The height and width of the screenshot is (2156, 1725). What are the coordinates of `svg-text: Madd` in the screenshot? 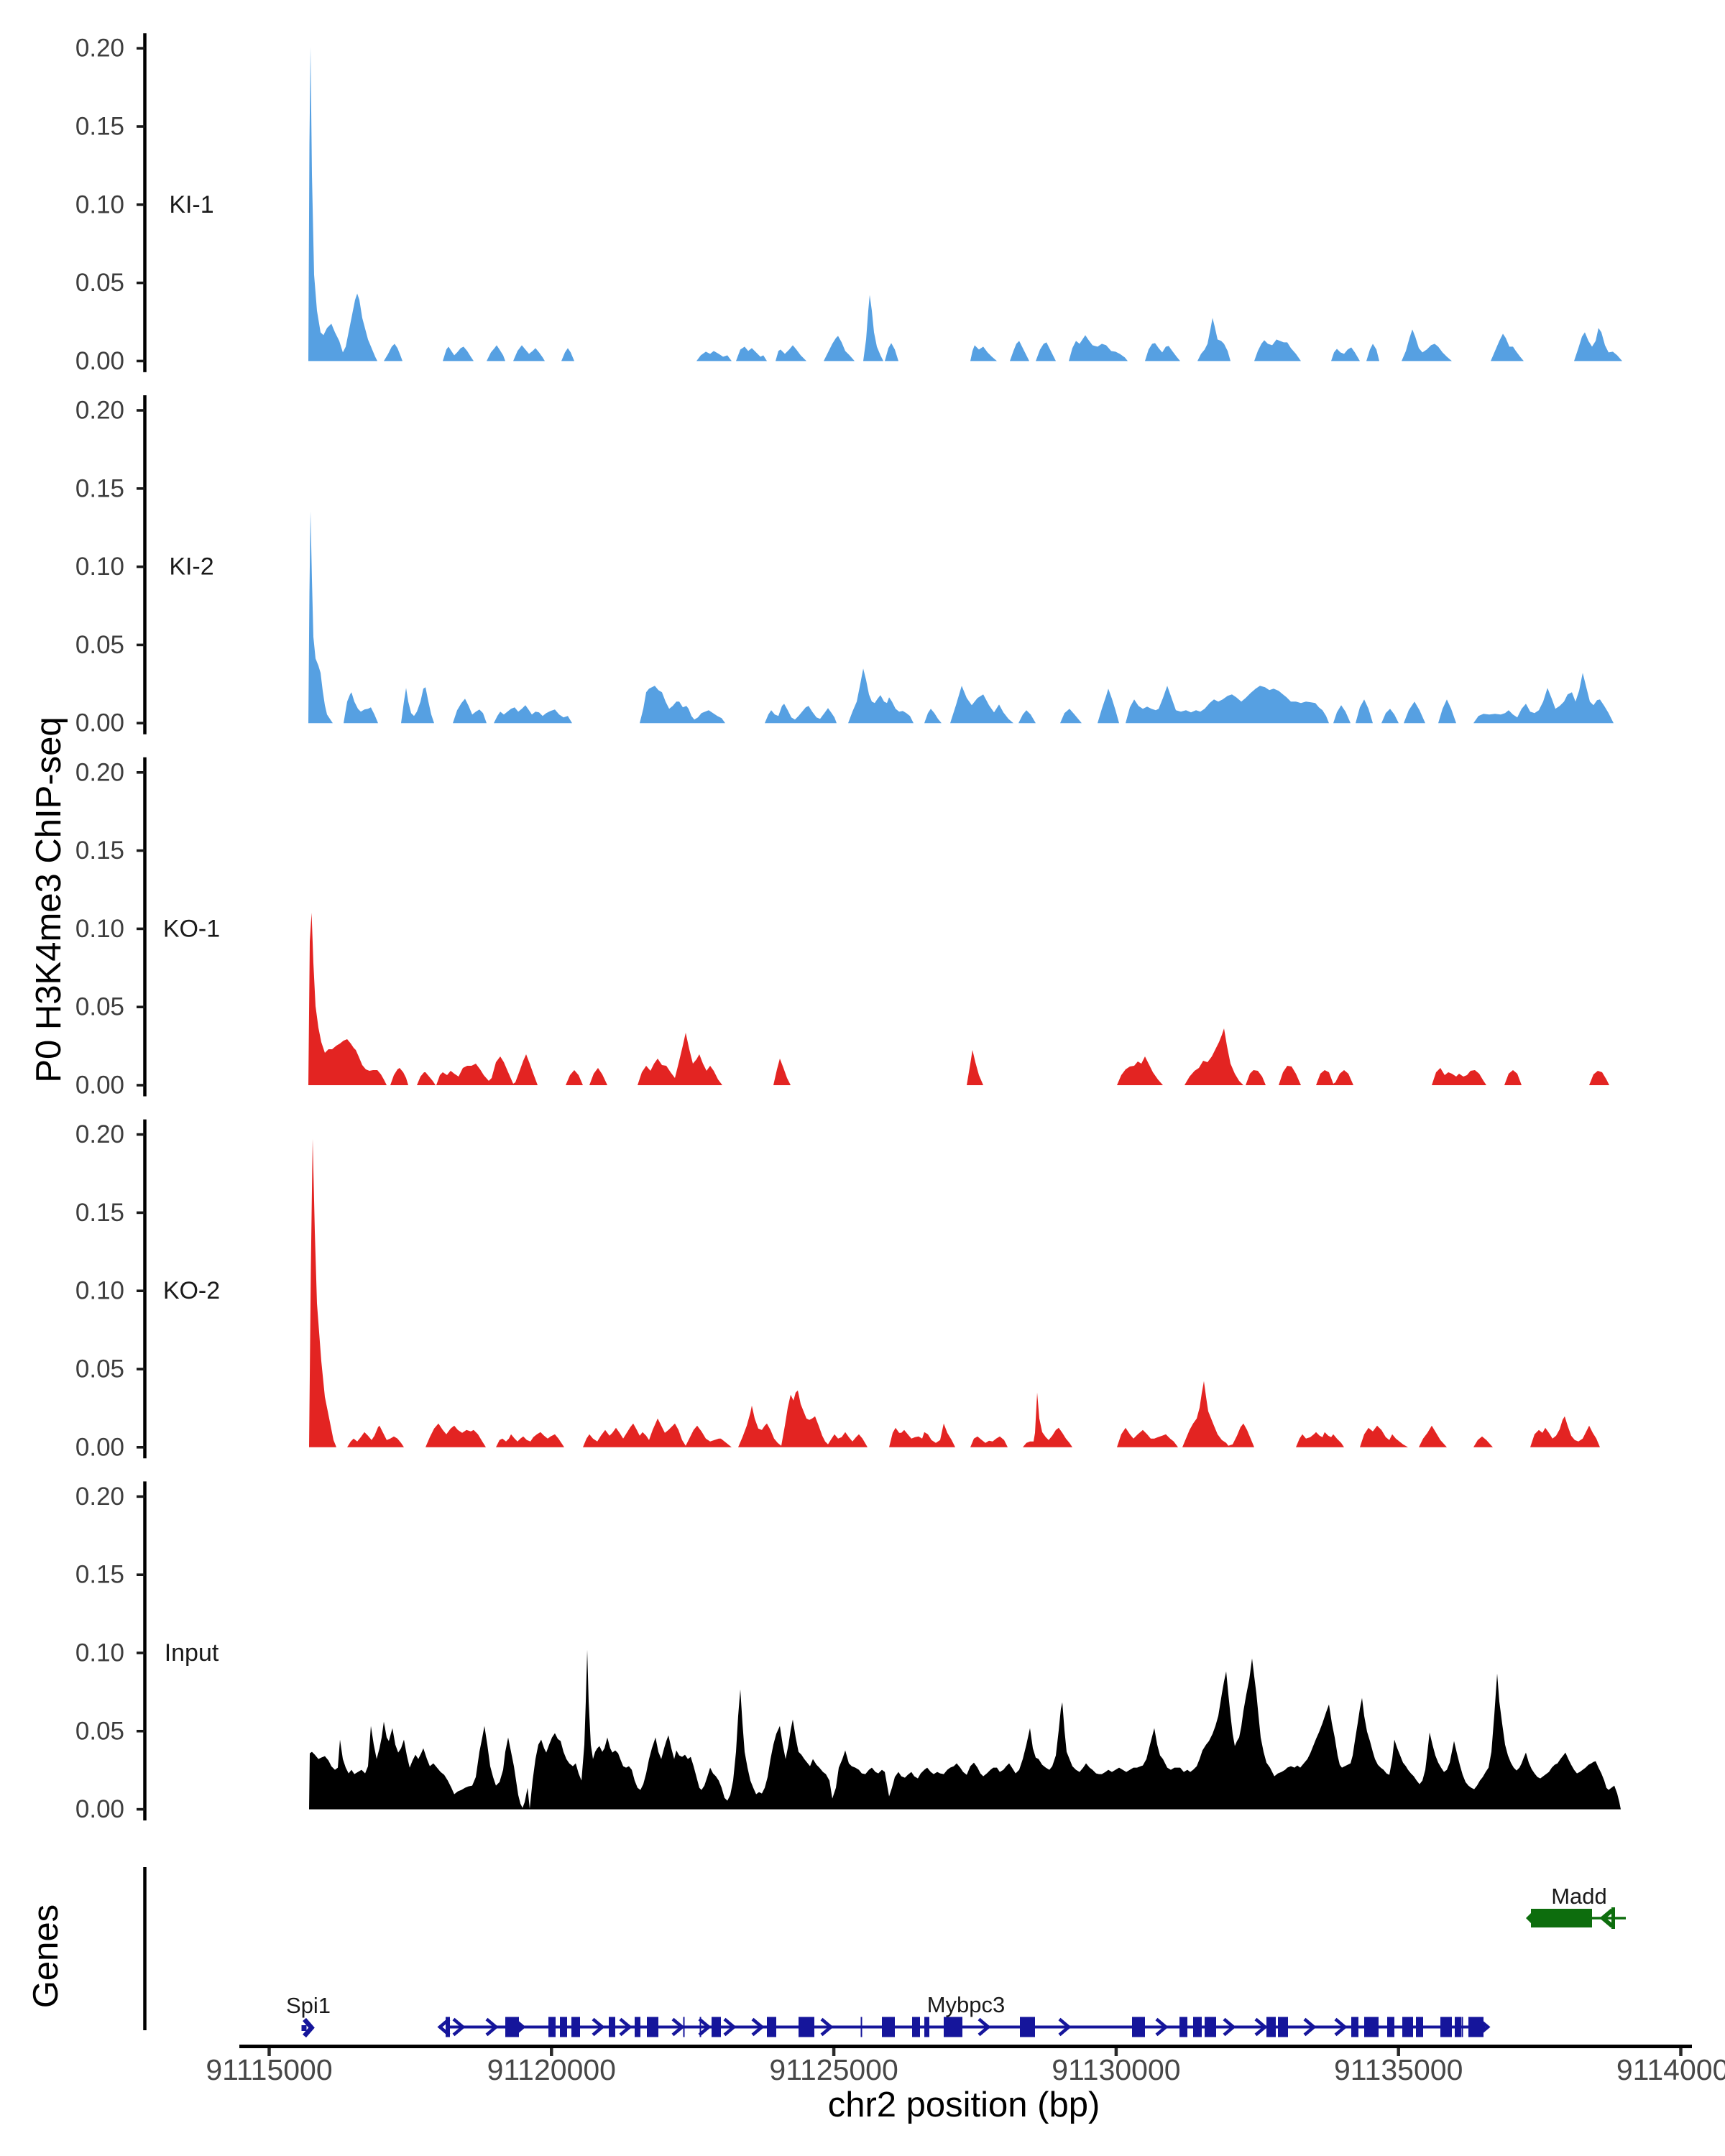 It's located at (1579, 1897).